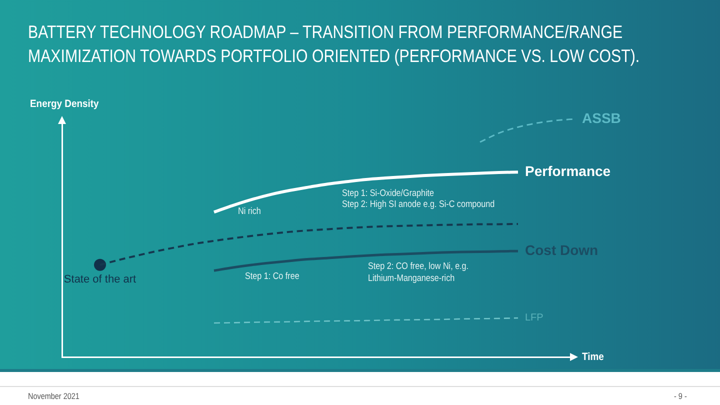 The width and height of the screenshot is (720, 405). What do you see at coordinates (100, 279) in the screenshot?
I see `series-label: State of the art` at bounding box center [100, 279].